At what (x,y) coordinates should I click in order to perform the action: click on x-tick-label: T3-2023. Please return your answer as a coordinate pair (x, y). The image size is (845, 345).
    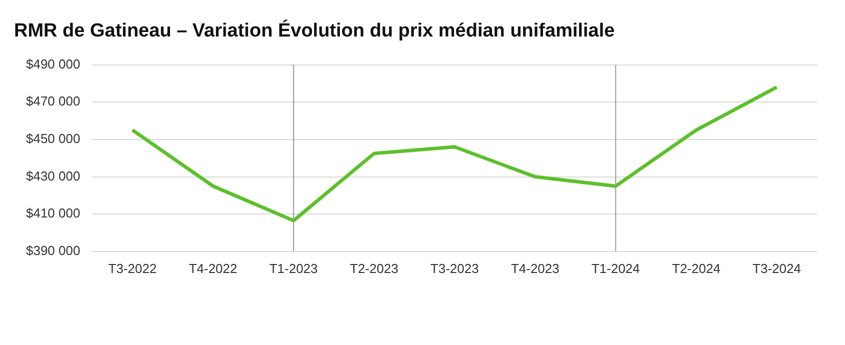
    Looking at the image, I should click on (454, 268).